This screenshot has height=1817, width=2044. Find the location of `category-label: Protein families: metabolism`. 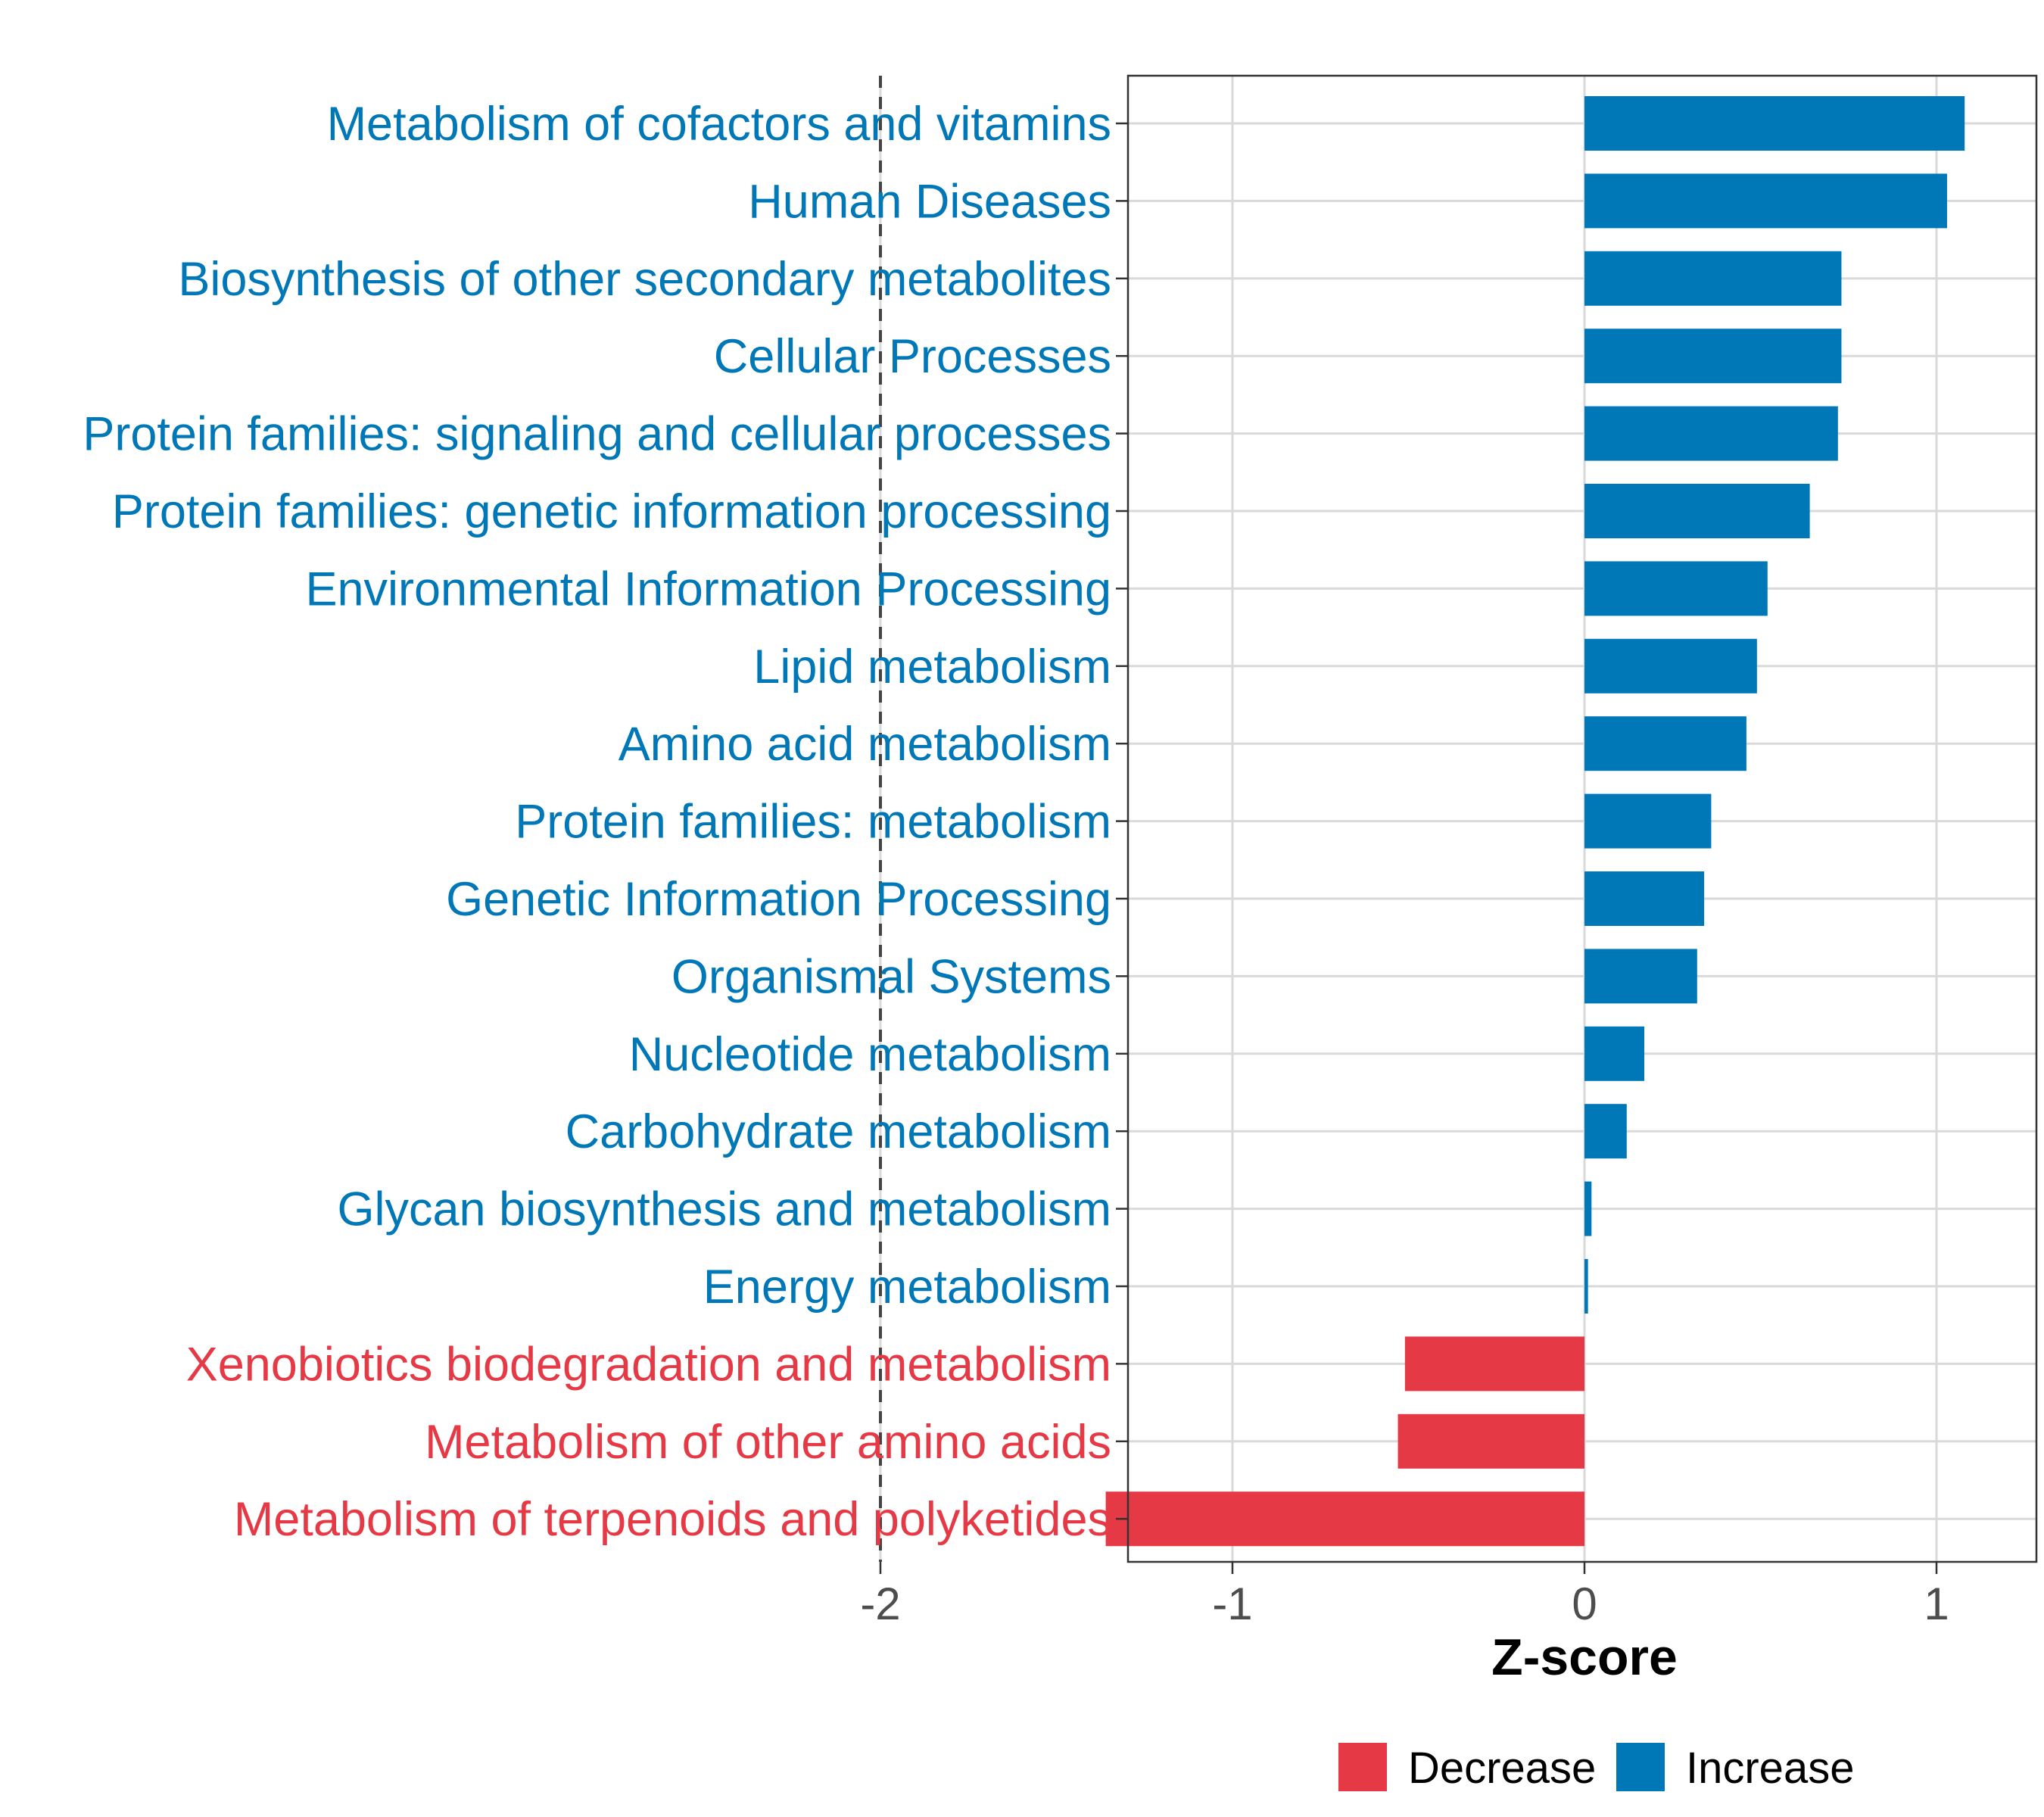

category-label: Protein families: metabolism is located at coordinates (813, 822).